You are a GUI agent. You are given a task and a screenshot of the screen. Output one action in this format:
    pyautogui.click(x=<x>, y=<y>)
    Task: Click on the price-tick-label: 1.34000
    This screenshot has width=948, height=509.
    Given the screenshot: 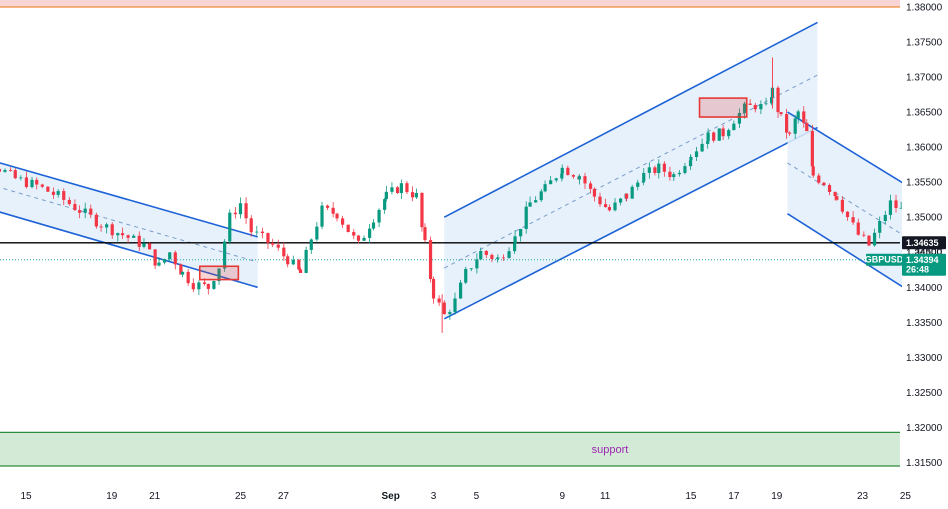 What is the action you would take?
    pyautogui.click(x=924, y=288)
    